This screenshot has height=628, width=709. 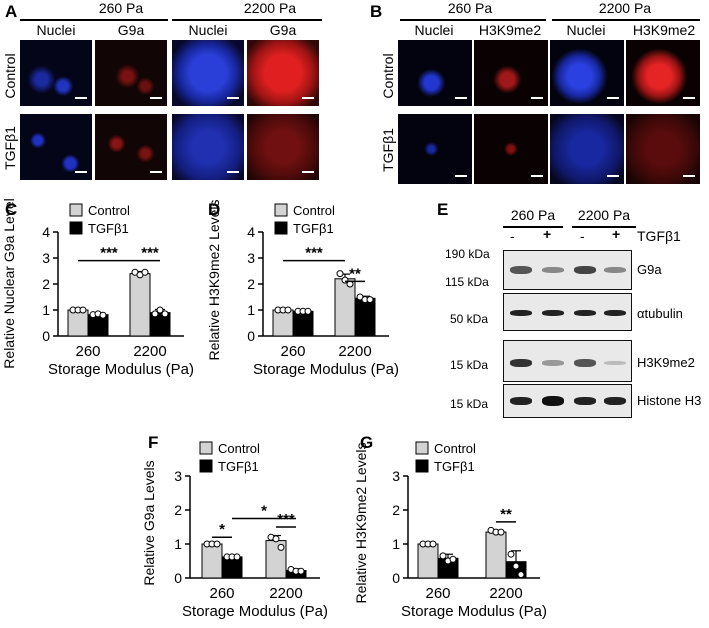 I want to click on panel-b-group-260: 260 Pa, so click(x=470, y=8).